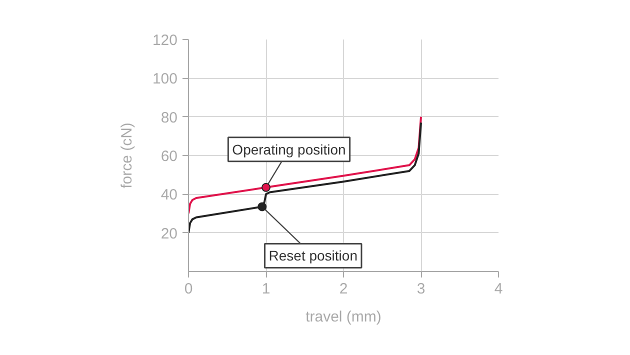 Image resolution: width=630 pixels, height=355 pixels. What do you see at coordinates (266, 289) in the screenshot?
I see `x-tick-label: 1` at bounding box center [266, 289].